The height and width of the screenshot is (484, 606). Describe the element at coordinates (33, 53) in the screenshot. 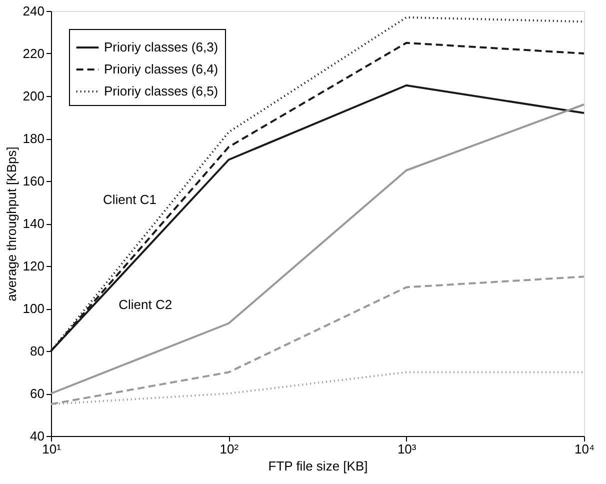

I see `y-tick-label: 220` at that location.